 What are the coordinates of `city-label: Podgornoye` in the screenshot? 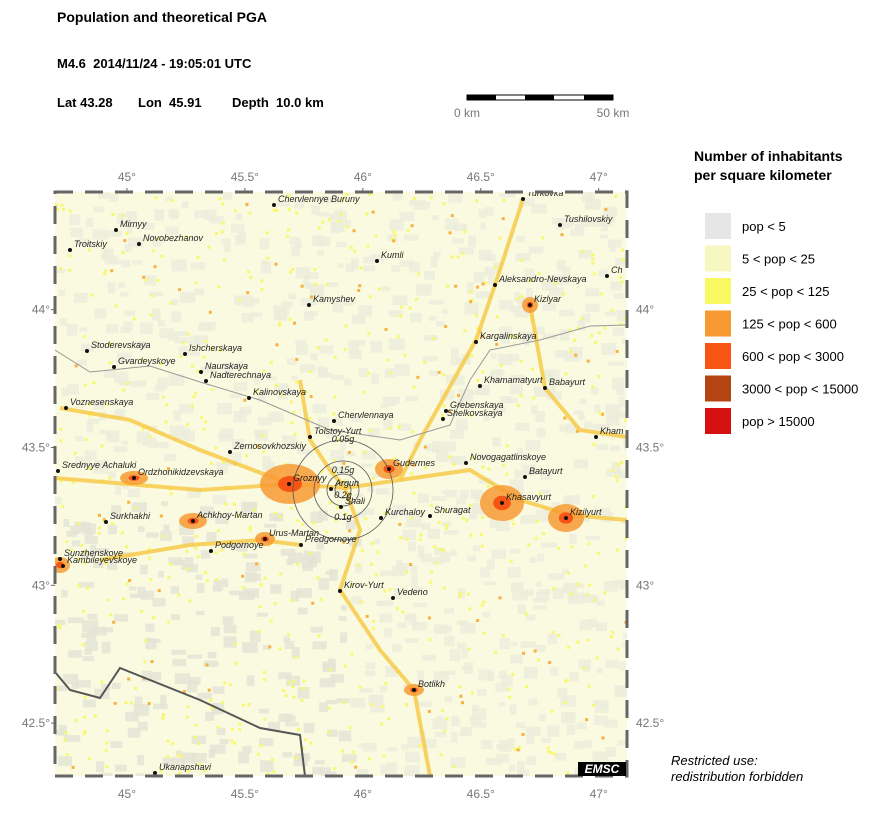 It's located at (239, 545).